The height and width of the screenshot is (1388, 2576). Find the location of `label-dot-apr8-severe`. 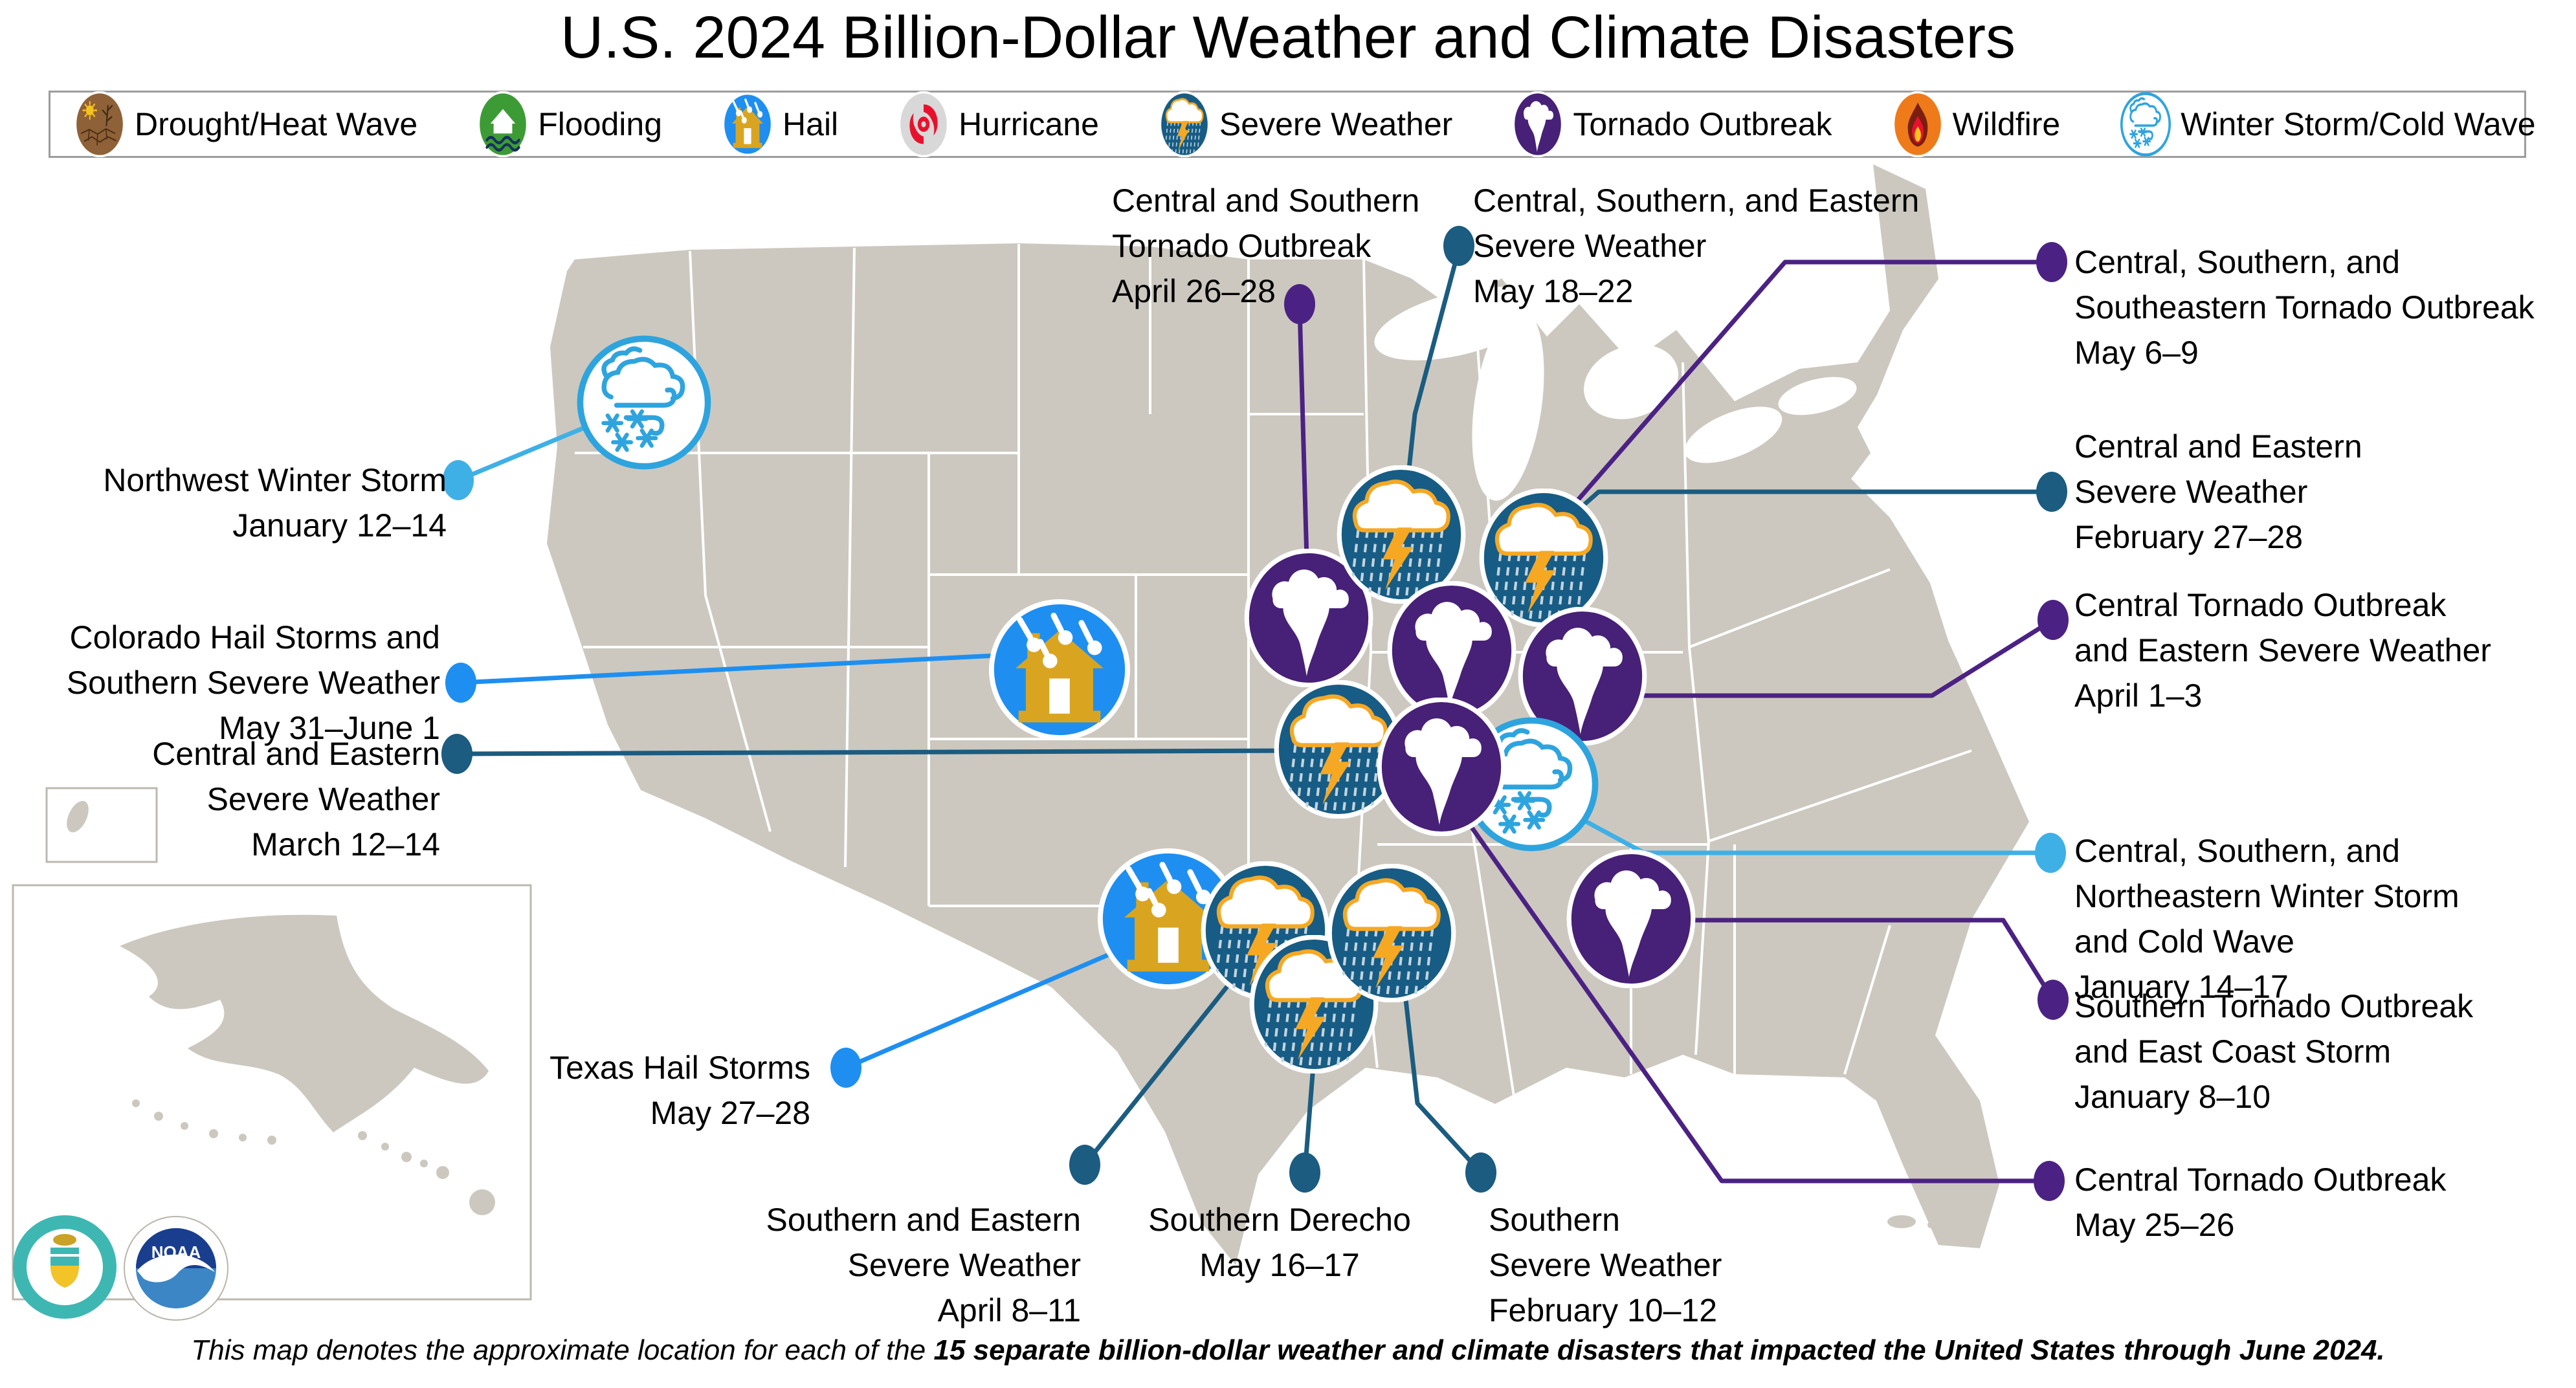

label-dot-apr8-severe is located at coordinates (1084, 1165).